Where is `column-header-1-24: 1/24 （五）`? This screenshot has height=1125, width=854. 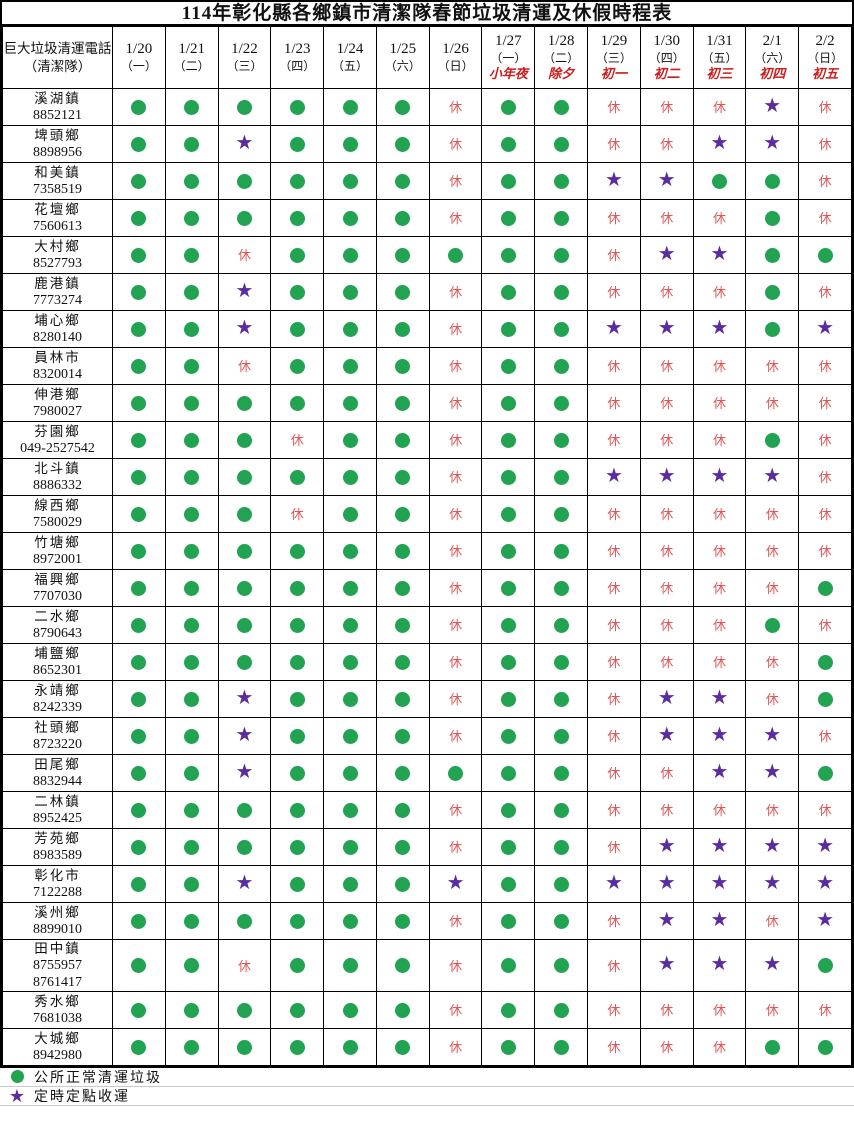 column-header-1-24: 1/24 （五） is located at coordinates (350, 57).